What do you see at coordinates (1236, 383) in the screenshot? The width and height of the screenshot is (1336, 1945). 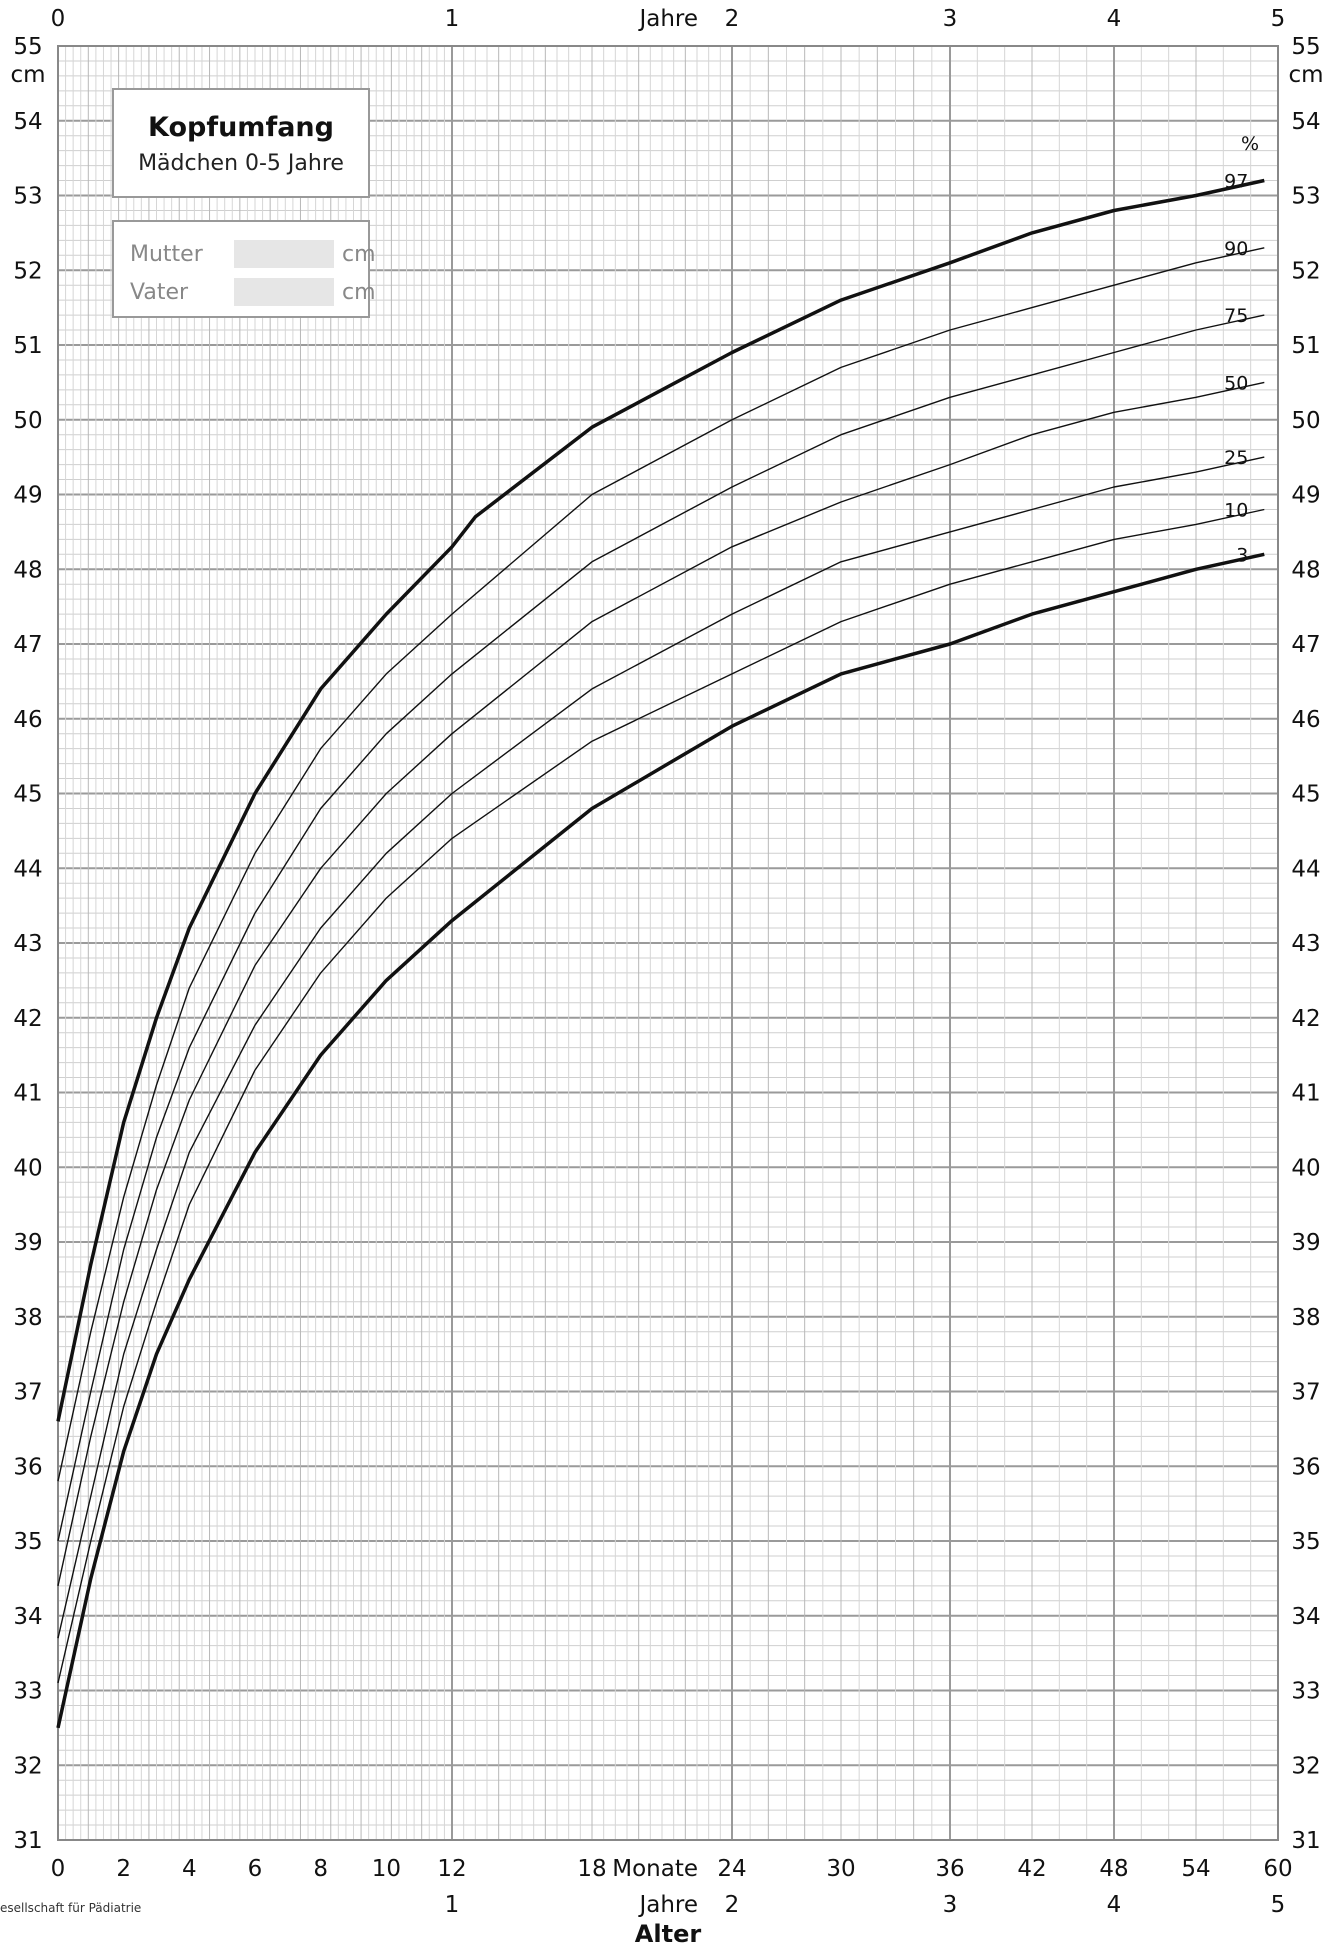 I see `percentile-label-50: 50` at bounding box center [1236, 383].